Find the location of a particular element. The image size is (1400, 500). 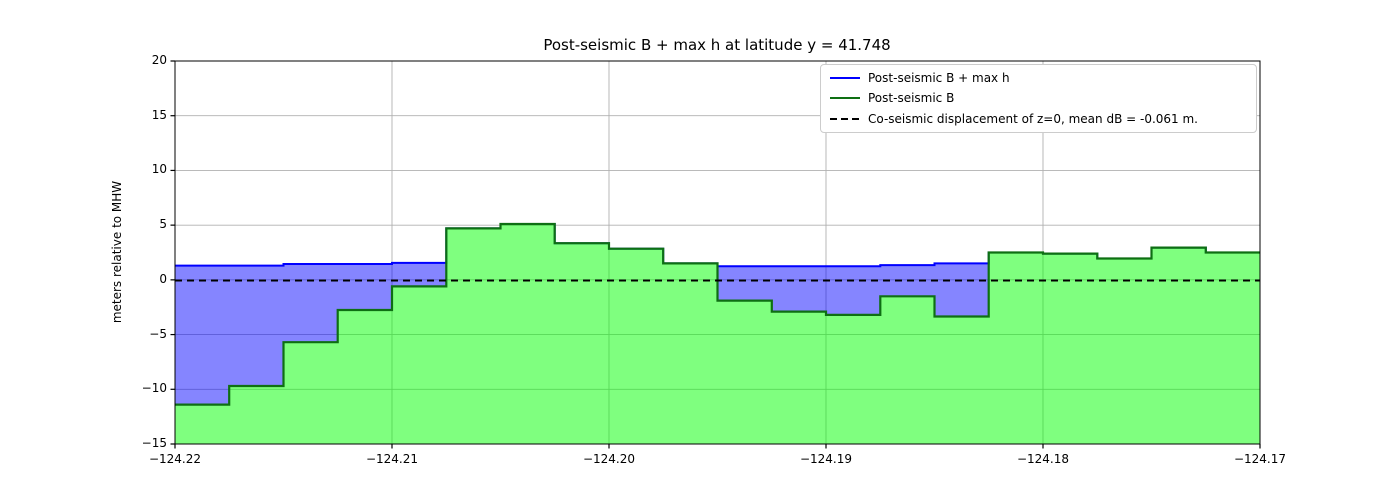

y-tick-label: −10 is located at coordinates (154, 388).